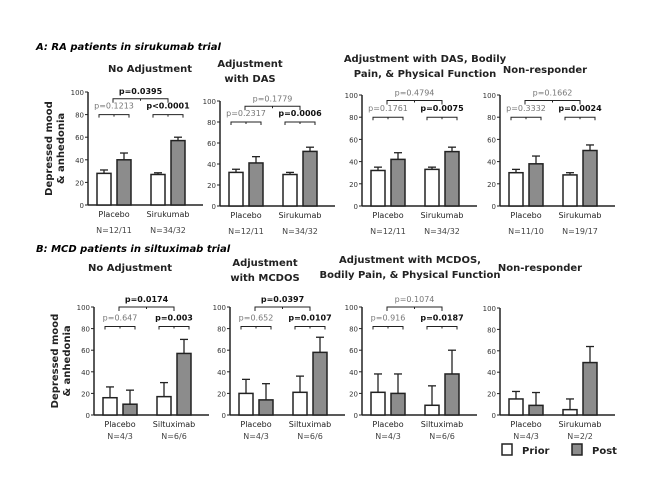  I want to click on n-label: N=34/32, so click(442, 231).